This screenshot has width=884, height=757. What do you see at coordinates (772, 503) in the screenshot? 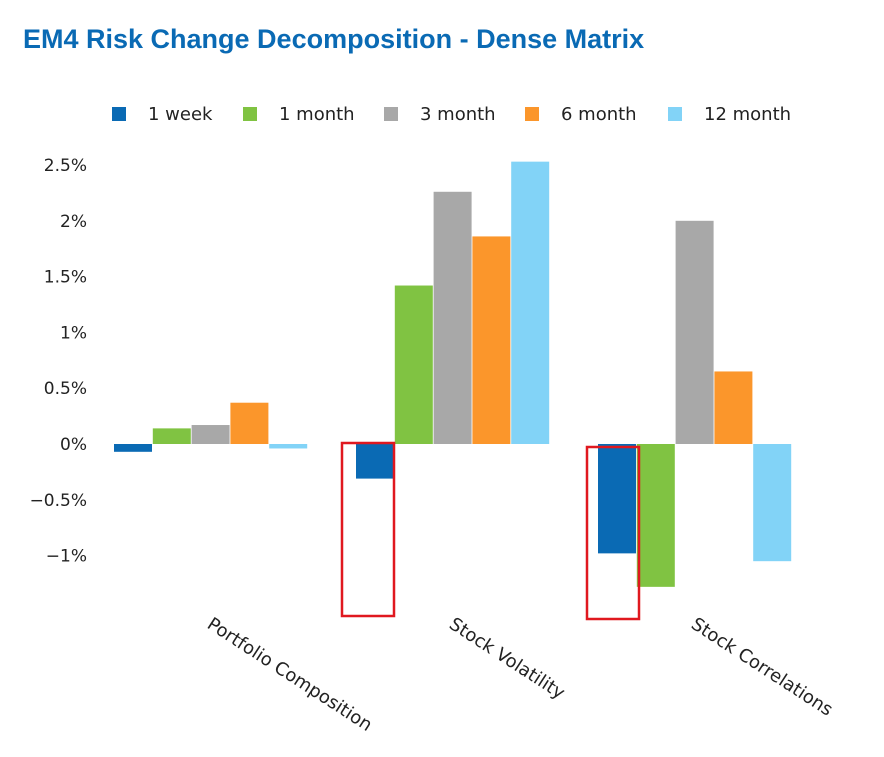
I see `bar-stock-correlations-12-month` at bounding box center [772, 503].